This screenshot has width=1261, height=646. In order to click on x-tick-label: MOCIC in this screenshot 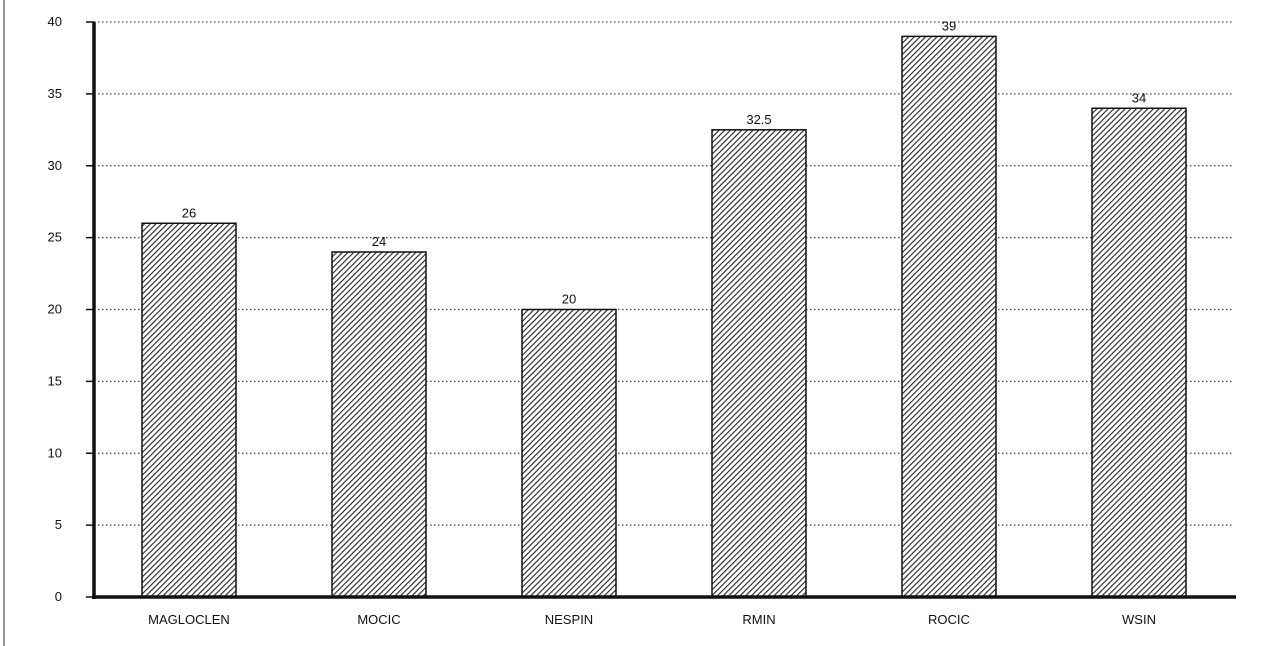, I will do `click(378, 619)`.